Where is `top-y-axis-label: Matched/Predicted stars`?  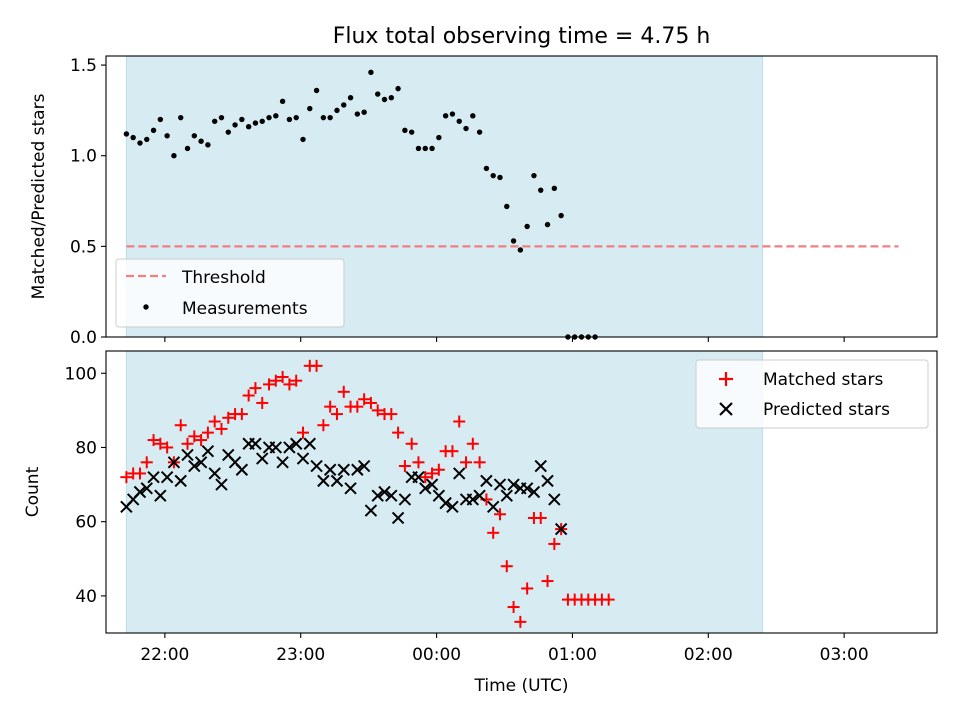
top-y-axis-label: Matched/Predicted stars is located at coordinates (39, 196).